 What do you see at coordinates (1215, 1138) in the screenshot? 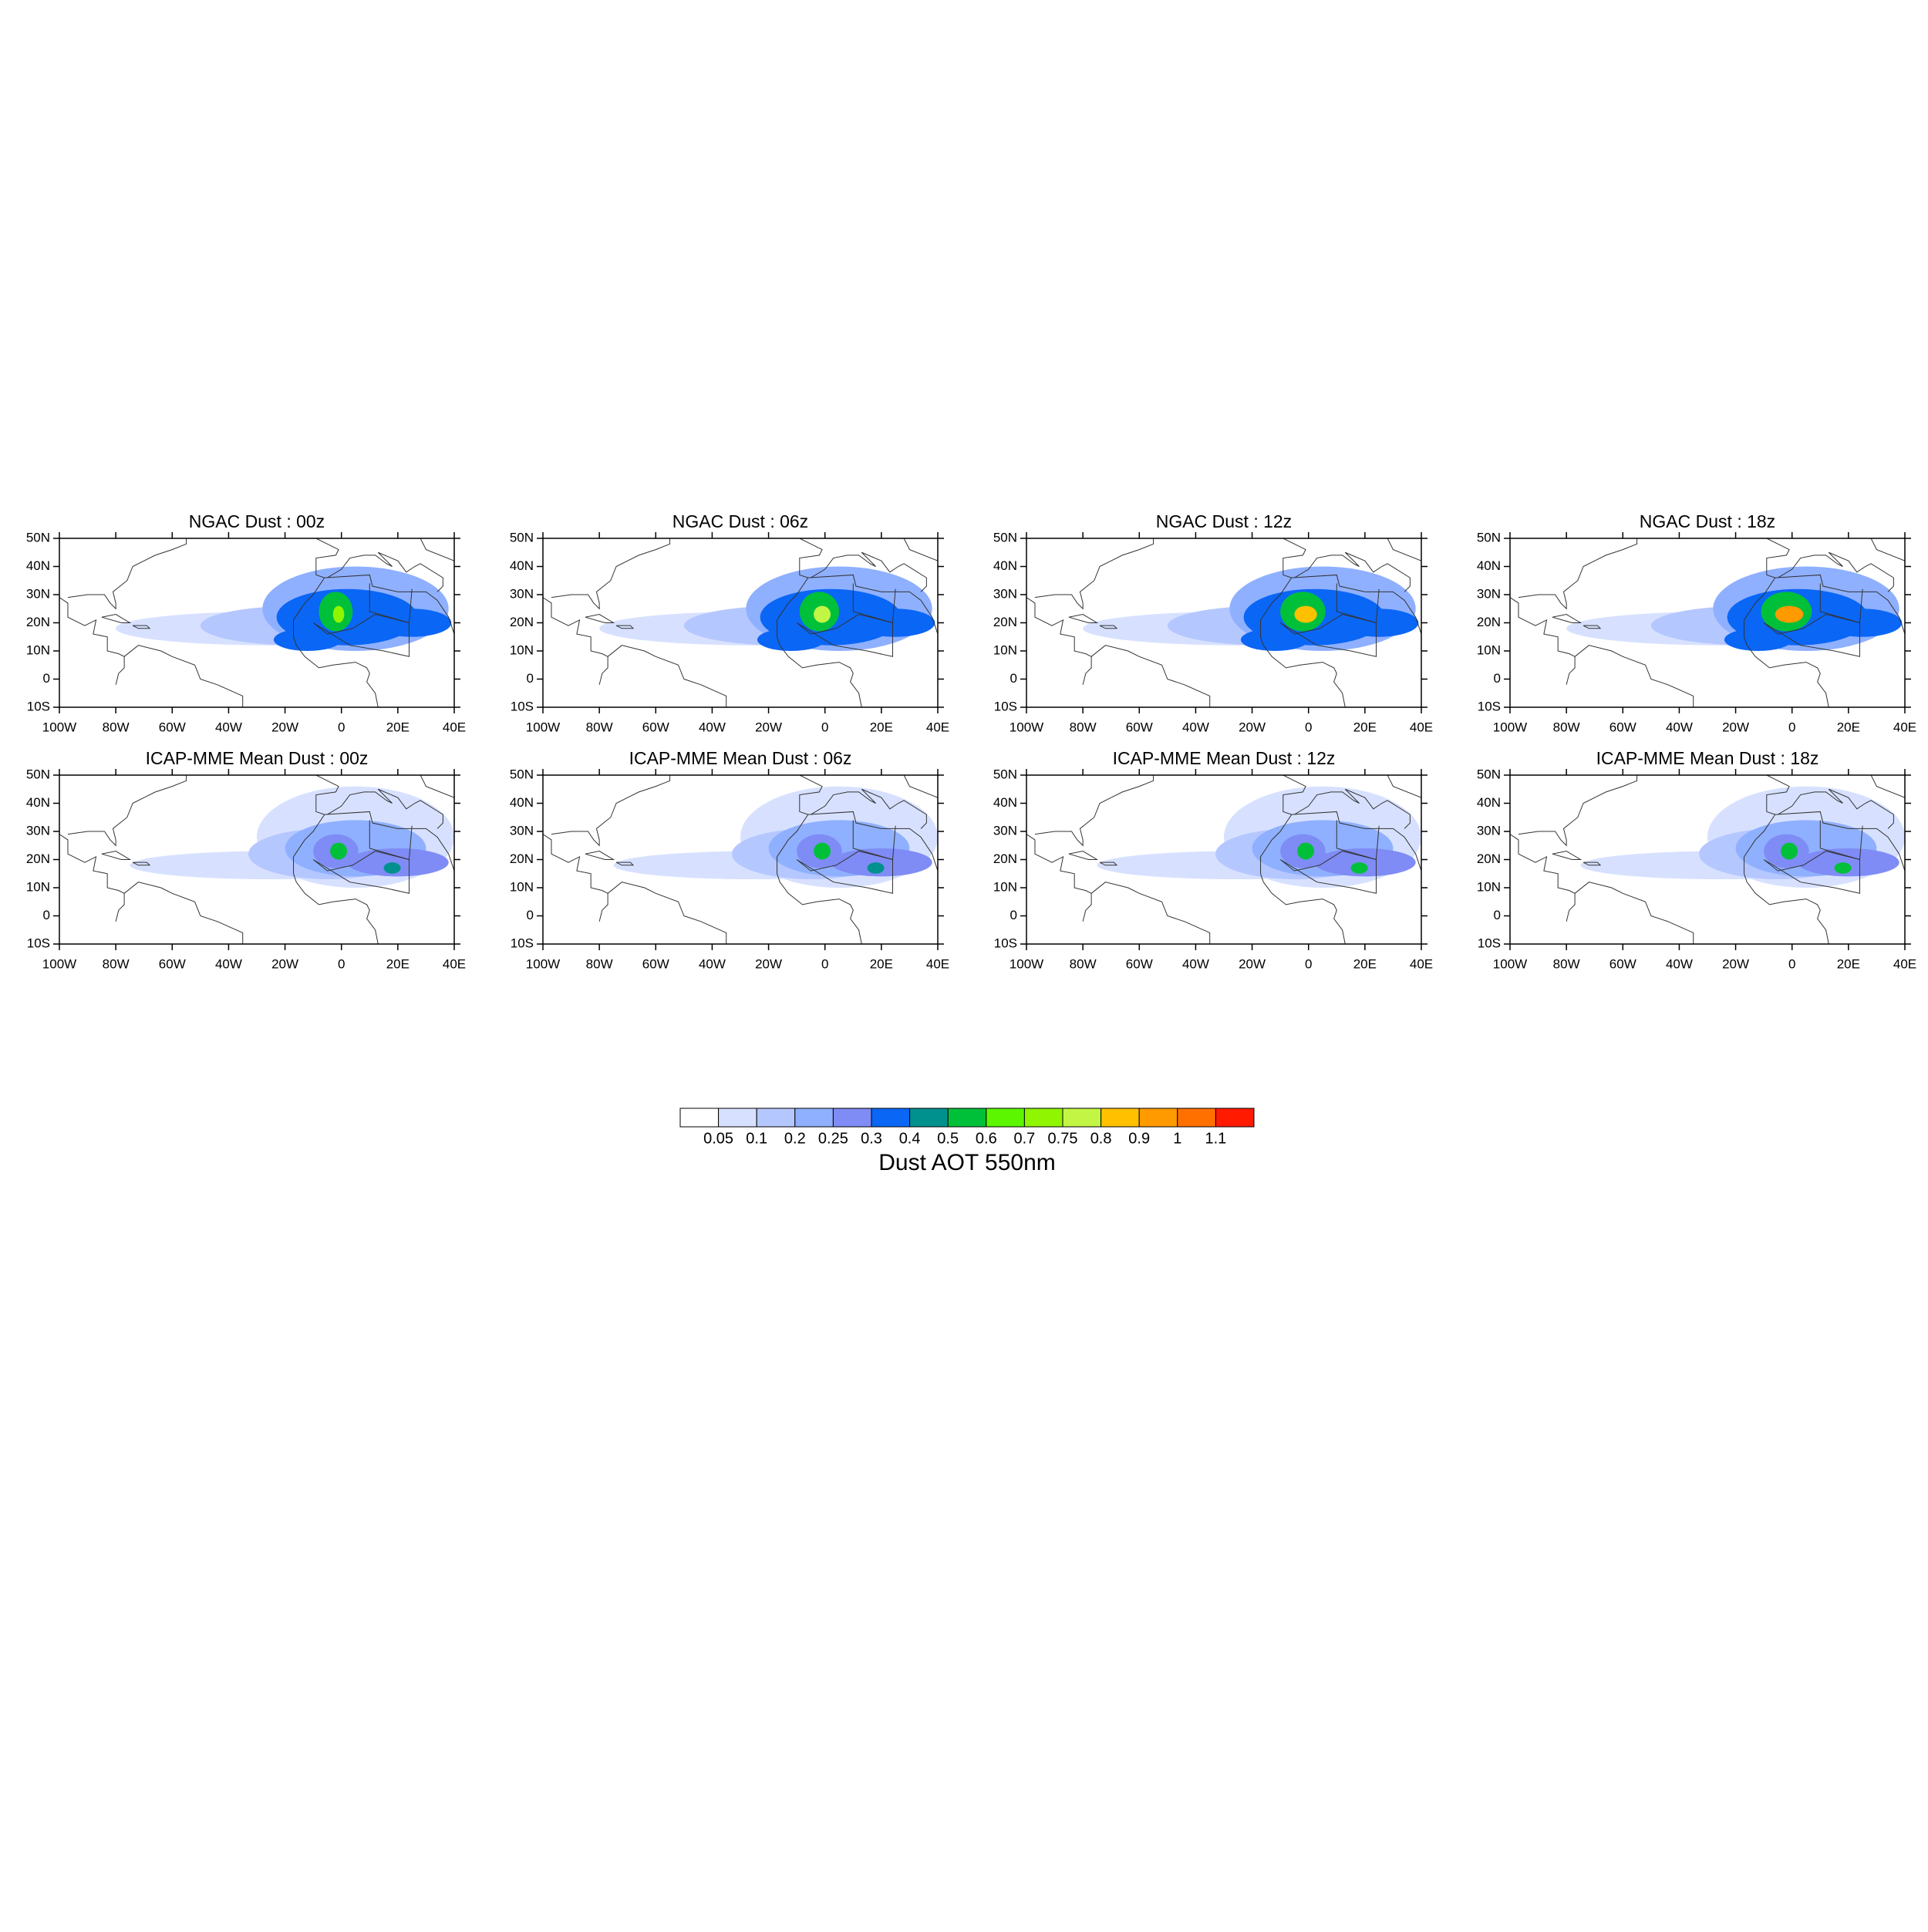
I see `colorbar-label: 1.1` at bounding box center [1215, 1138].